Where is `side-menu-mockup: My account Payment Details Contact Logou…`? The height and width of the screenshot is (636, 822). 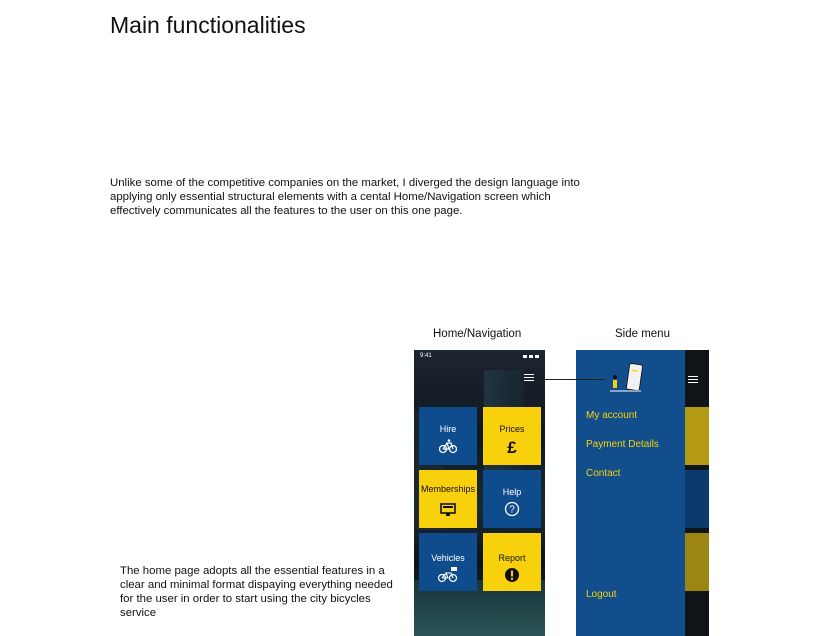 side-menu-mockup: My account Payment Details Contact Logou… is located at coordinates (642, 493).